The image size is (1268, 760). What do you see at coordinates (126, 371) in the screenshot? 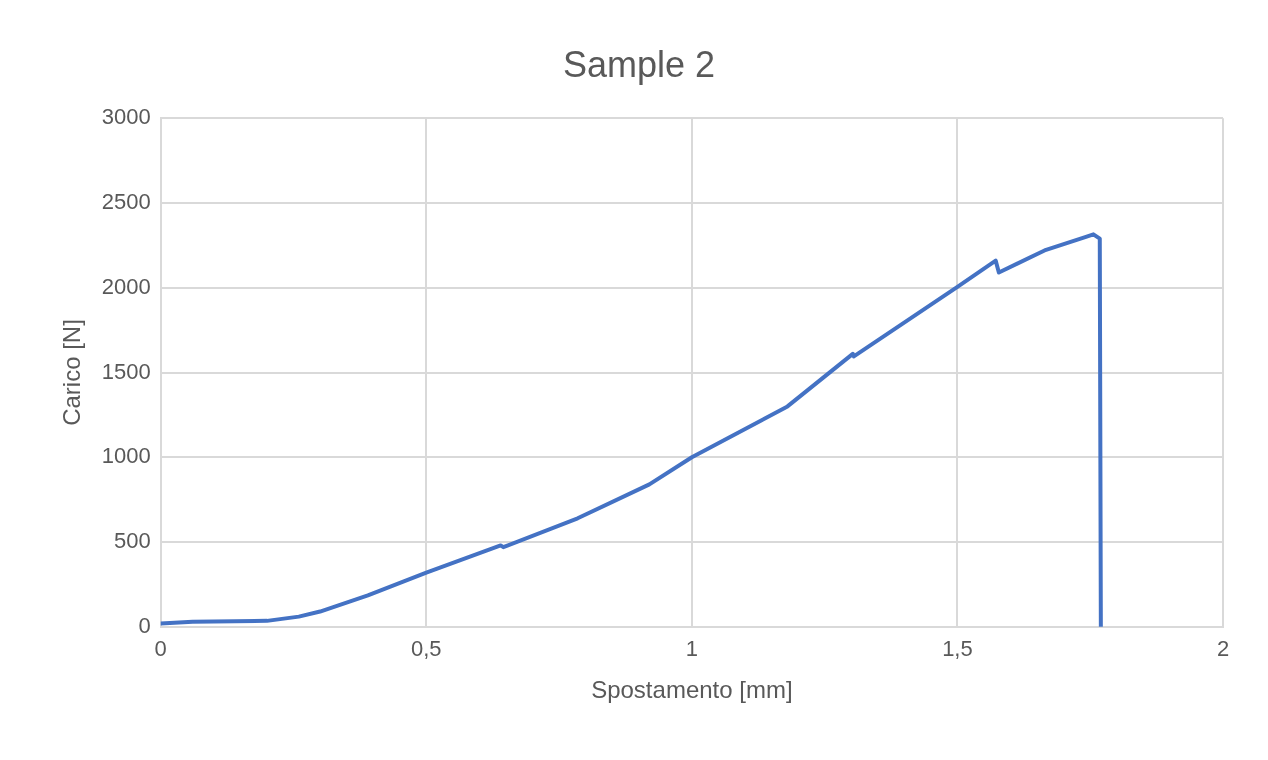
I see `y-tick-label: 1500` at bounding box center [126, 371].